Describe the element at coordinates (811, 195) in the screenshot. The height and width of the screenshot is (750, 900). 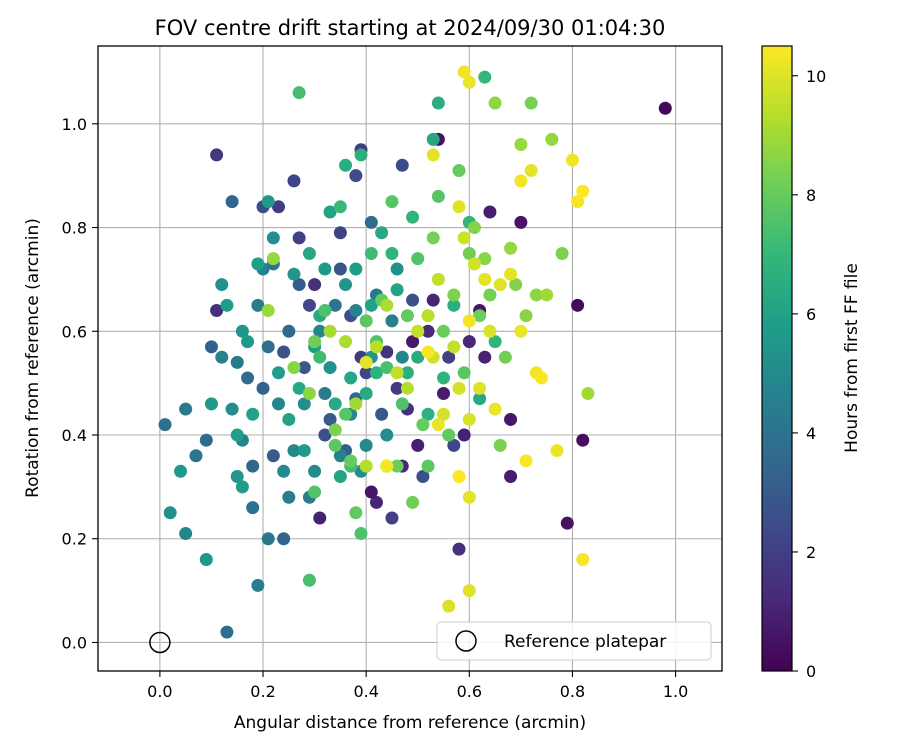
I see `colorbar-tick-label: 8` at that location.